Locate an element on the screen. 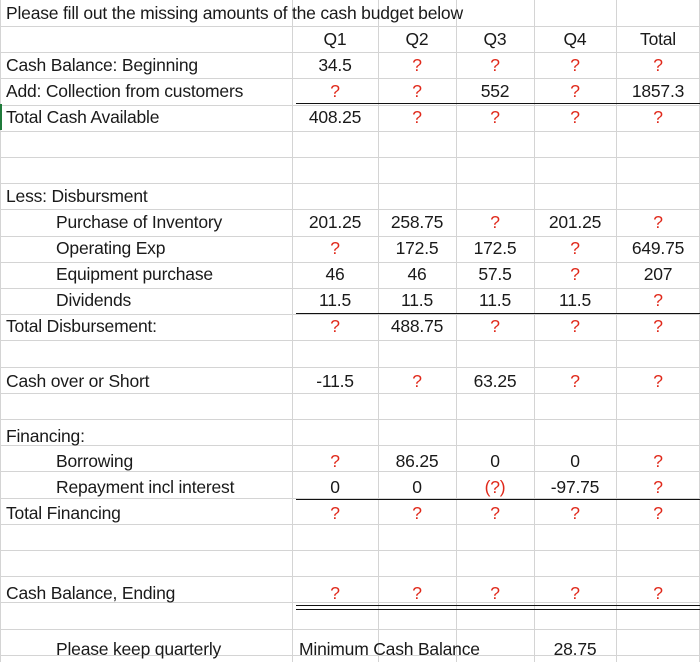 This screenshot has height=662, width=700. value-cell: 488.75 is located at coordinates (417, 326).